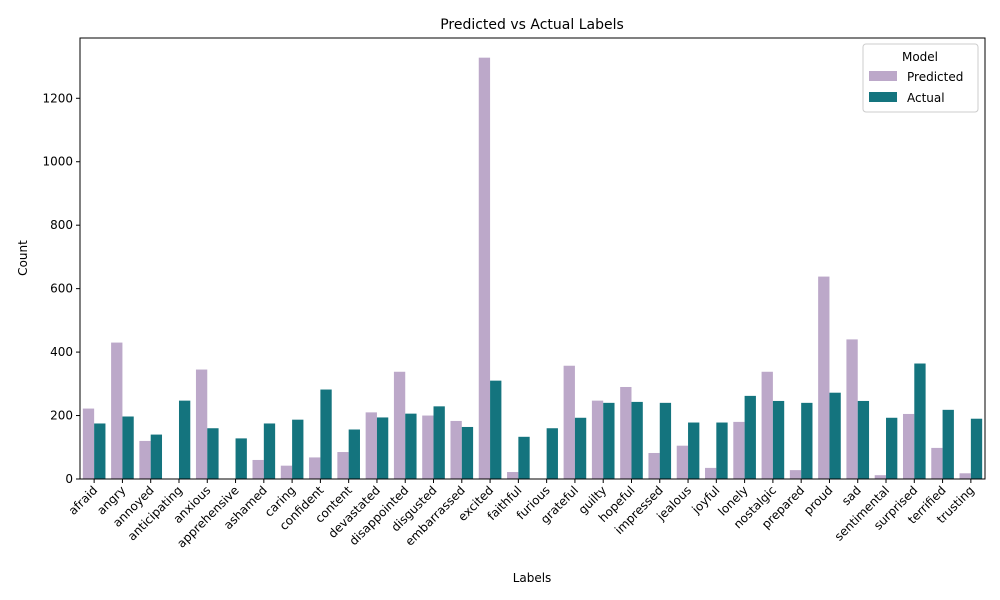 The height and width of the screenshot is (600, 1000). Describe the element at coordinates (569, 422) in the screenshot. I see `bar-predicted-grateful` at that location.